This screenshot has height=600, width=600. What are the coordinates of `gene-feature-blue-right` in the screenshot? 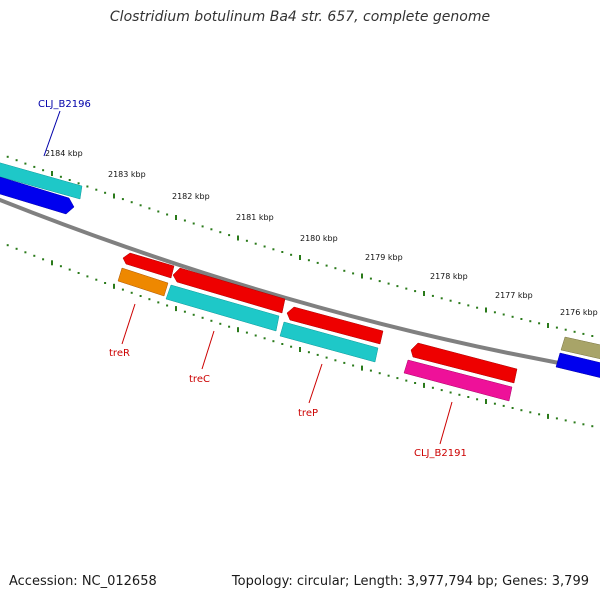 It's located at (577, 366).